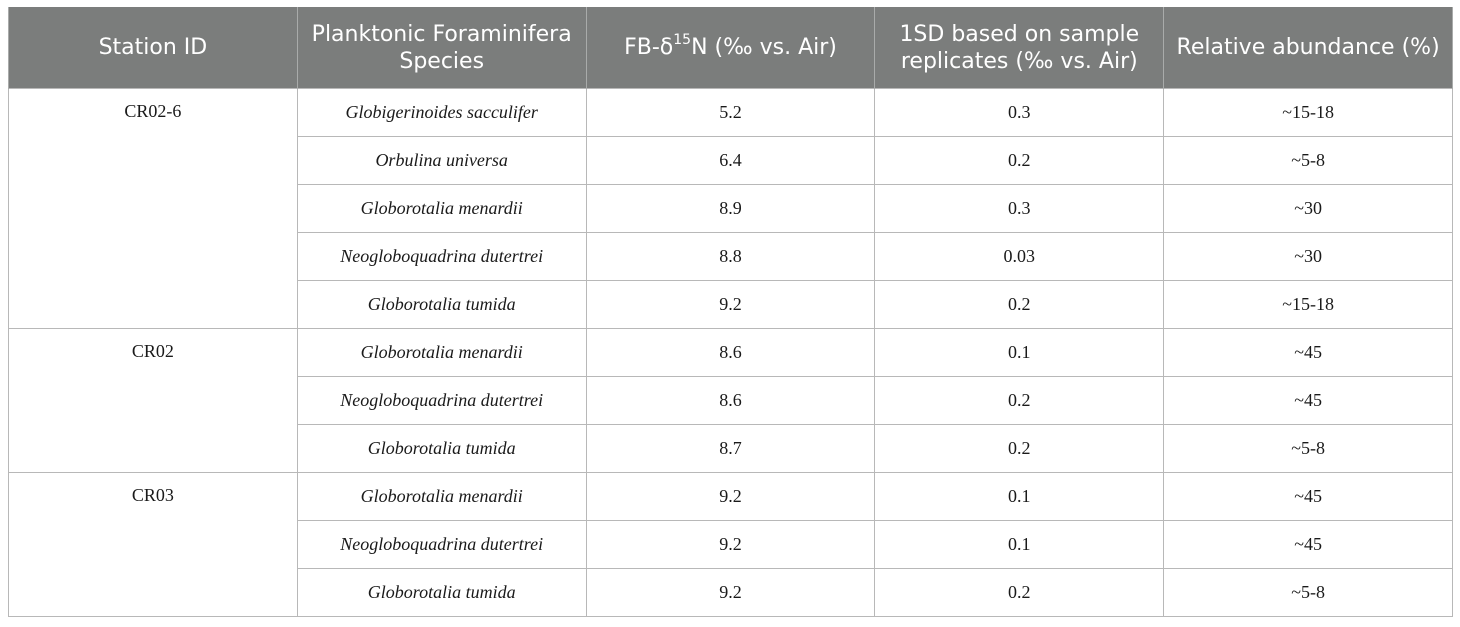 Image resolution: width=1460 pixels, height=627 pixels. I want to click on table-row: Globorotalia menardii 8.9 0.3 ~30, so click(731, 208).